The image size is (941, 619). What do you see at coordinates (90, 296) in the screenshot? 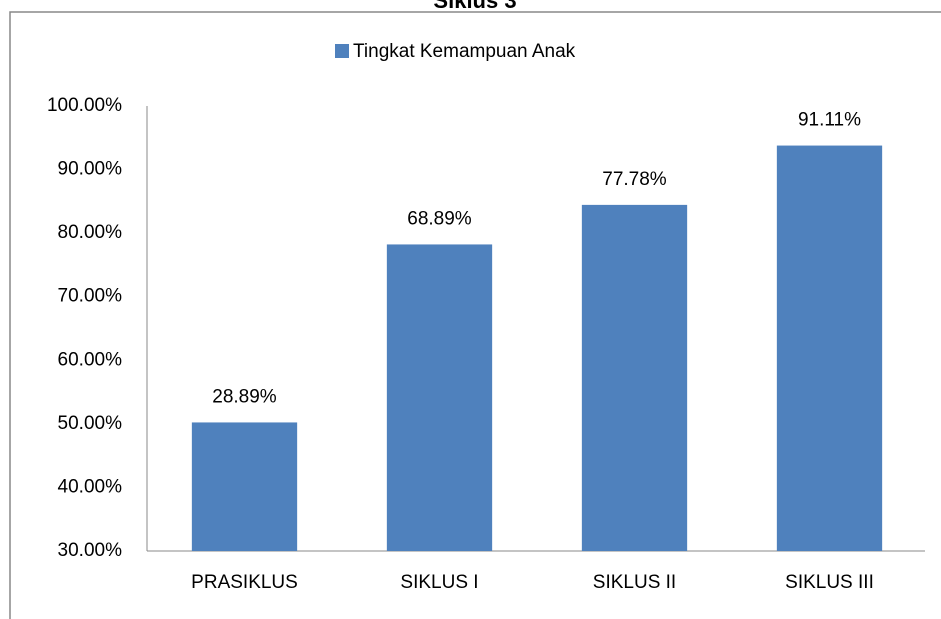
I see `y-tick-label: 70.00%` at bounding box center [90, 296].